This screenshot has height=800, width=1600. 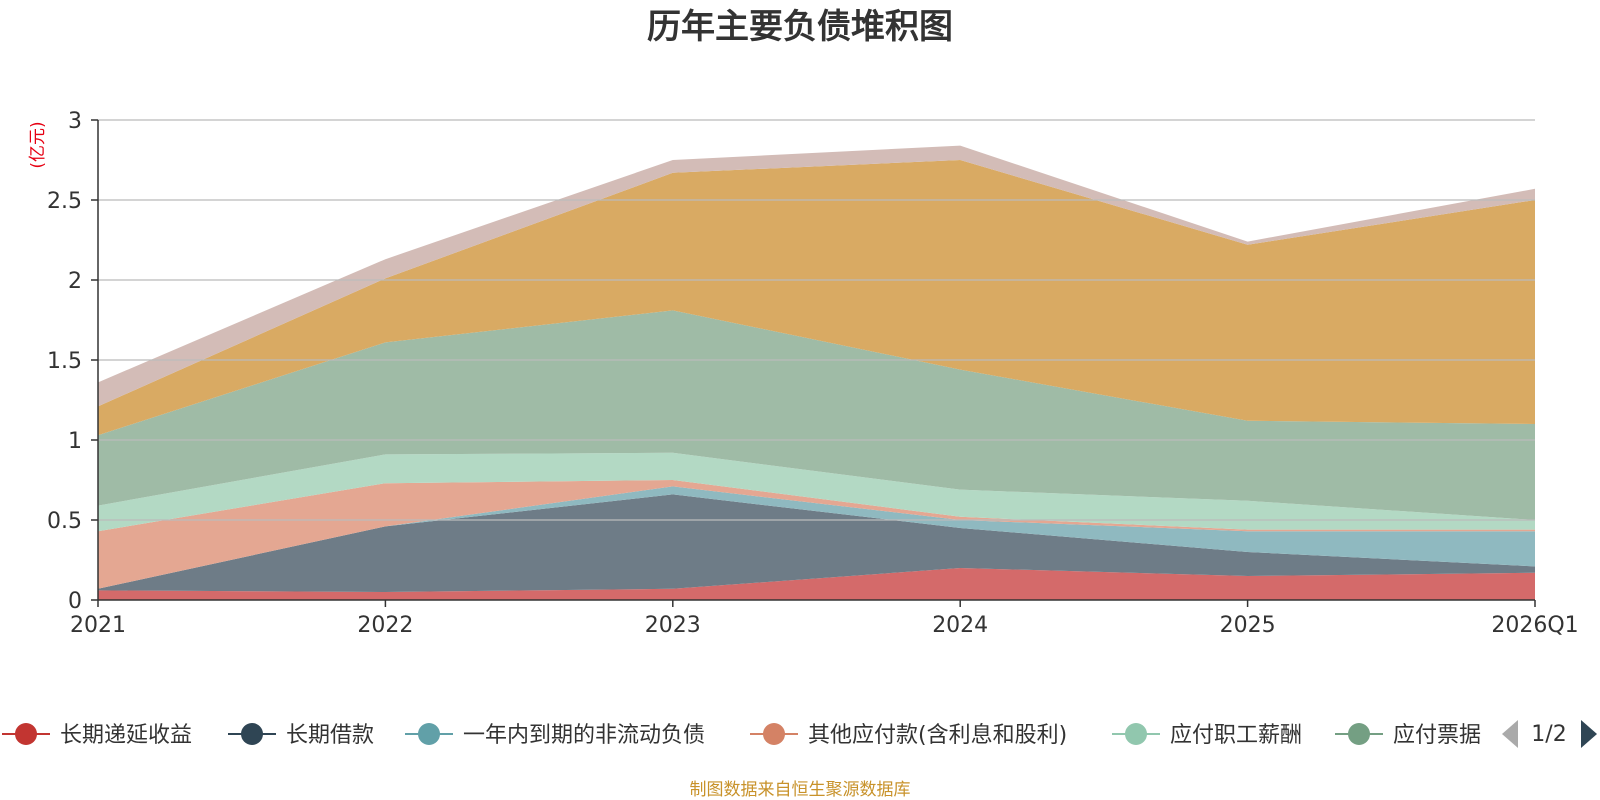 I want to click on y-tick-label: 0, so click(x=75, y=601).